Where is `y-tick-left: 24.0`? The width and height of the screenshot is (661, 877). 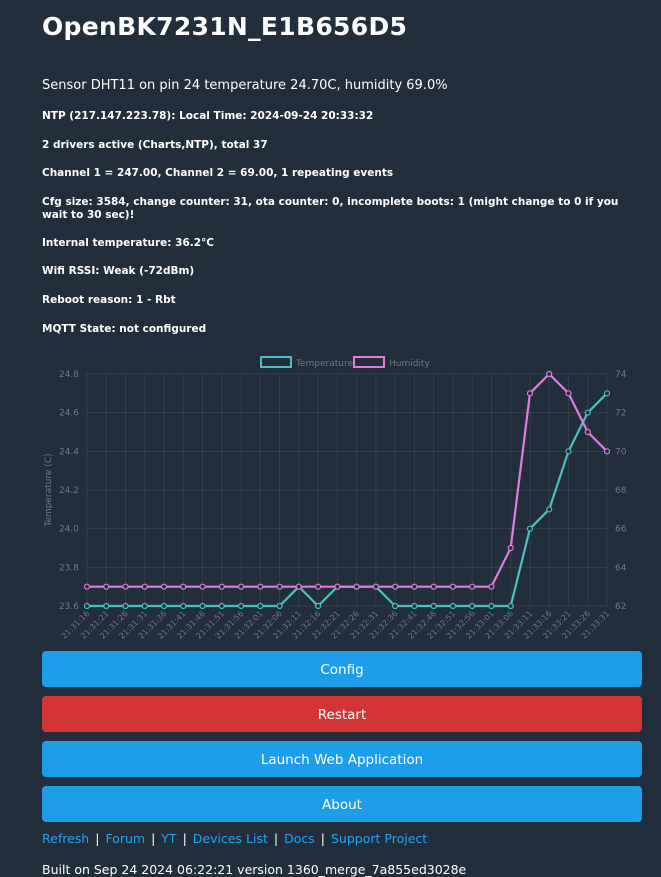 y-tick-left: 24.0 is located at coordinates (69, 530).